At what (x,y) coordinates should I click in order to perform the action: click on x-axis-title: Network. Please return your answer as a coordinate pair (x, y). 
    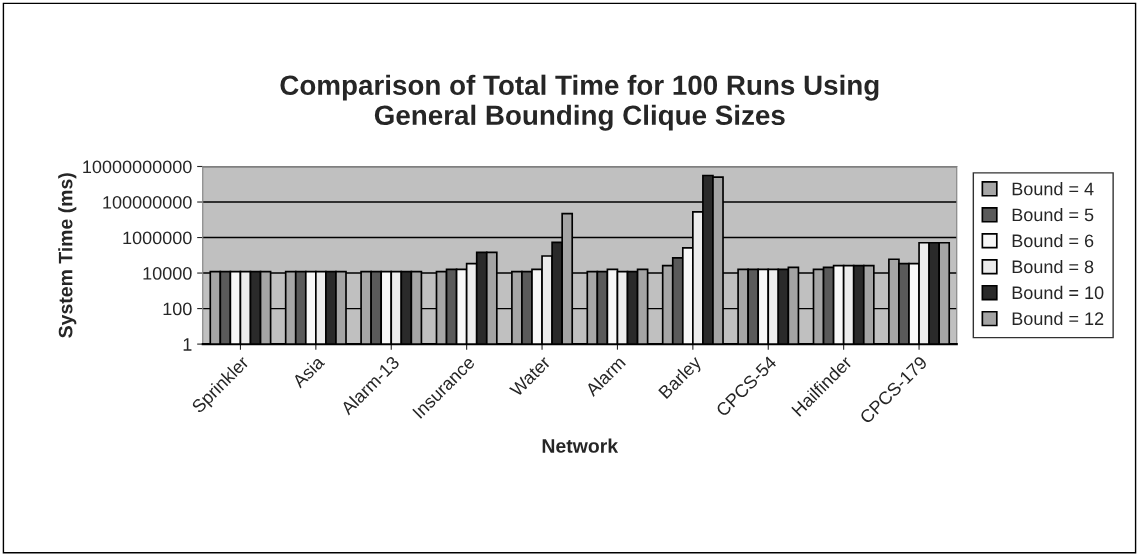
    Looking at the image, I should click on (580, 445).